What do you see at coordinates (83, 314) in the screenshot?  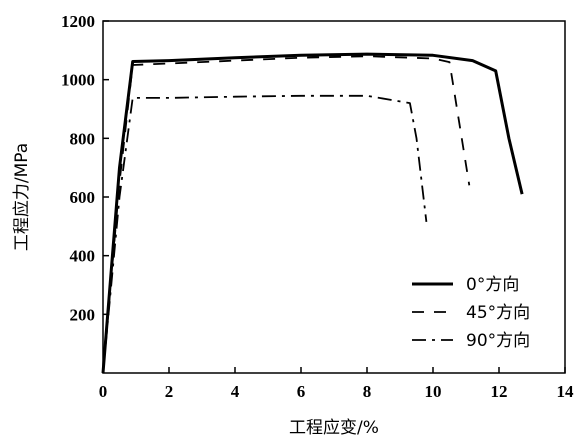 I see `y-tick-label: 200` at bounding box center [83, 314].